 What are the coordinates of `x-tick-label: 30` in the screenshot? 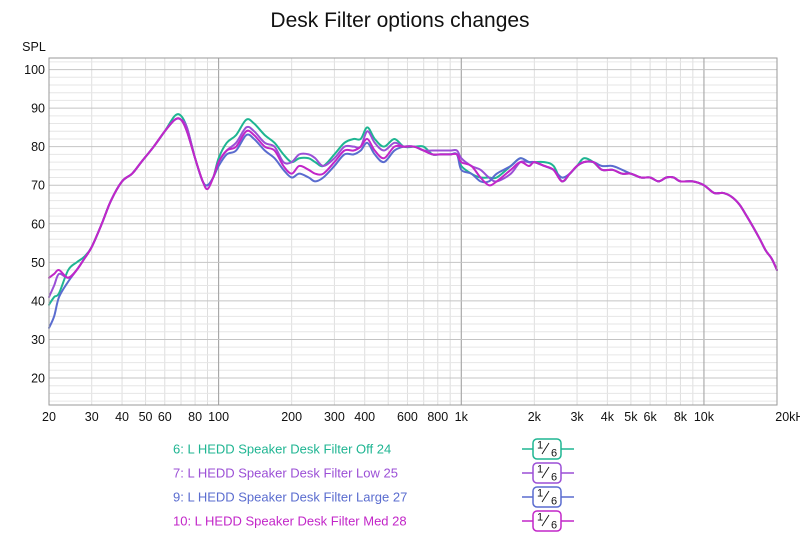 It's located at (92, 417).